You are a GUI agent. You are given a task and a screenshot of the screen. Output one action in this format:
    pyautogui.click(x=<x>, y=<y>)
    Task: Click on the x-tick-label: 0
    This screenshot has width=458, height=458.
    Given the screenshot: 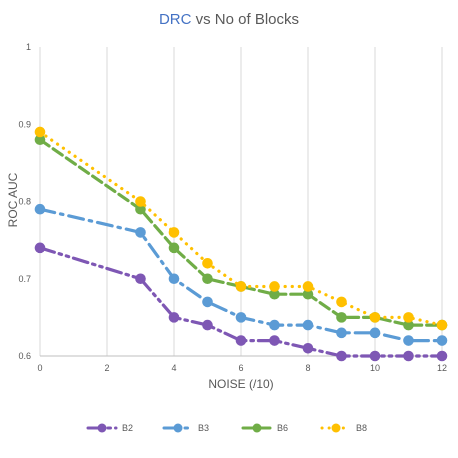 What is the action you would take?
    pyautogui.click(x=39, y=368)
    